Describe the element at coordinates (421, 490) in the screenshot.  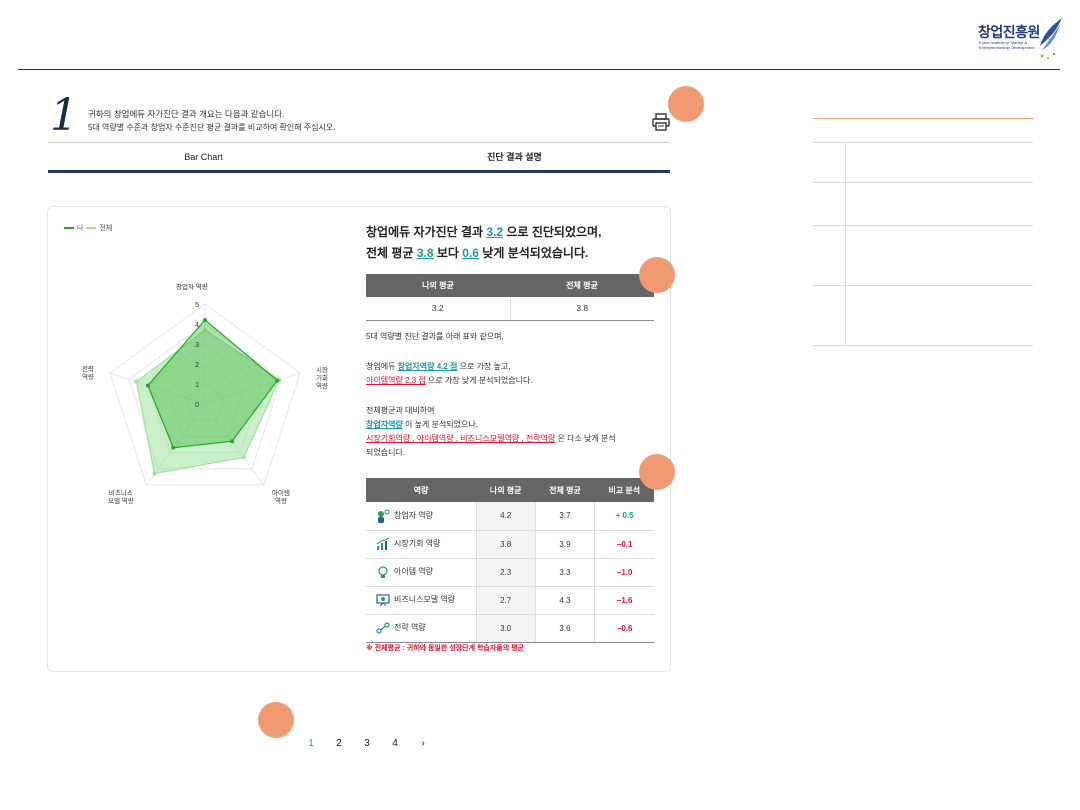
I see `header-competency: 역량` at that location.